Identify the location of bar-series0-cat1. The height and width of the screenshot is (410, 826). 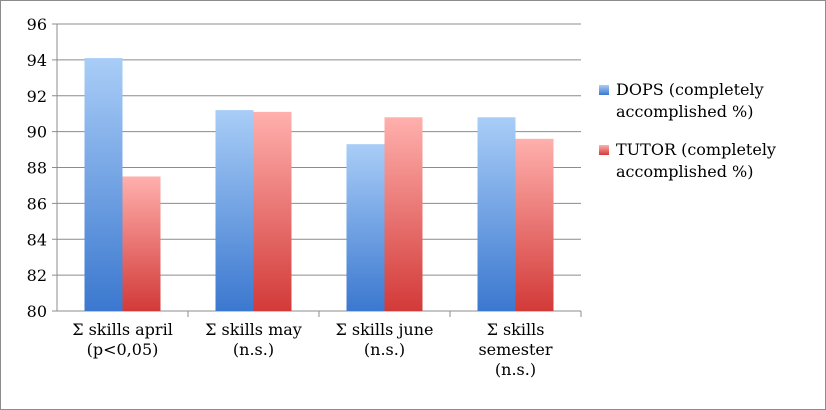
(234, 210).